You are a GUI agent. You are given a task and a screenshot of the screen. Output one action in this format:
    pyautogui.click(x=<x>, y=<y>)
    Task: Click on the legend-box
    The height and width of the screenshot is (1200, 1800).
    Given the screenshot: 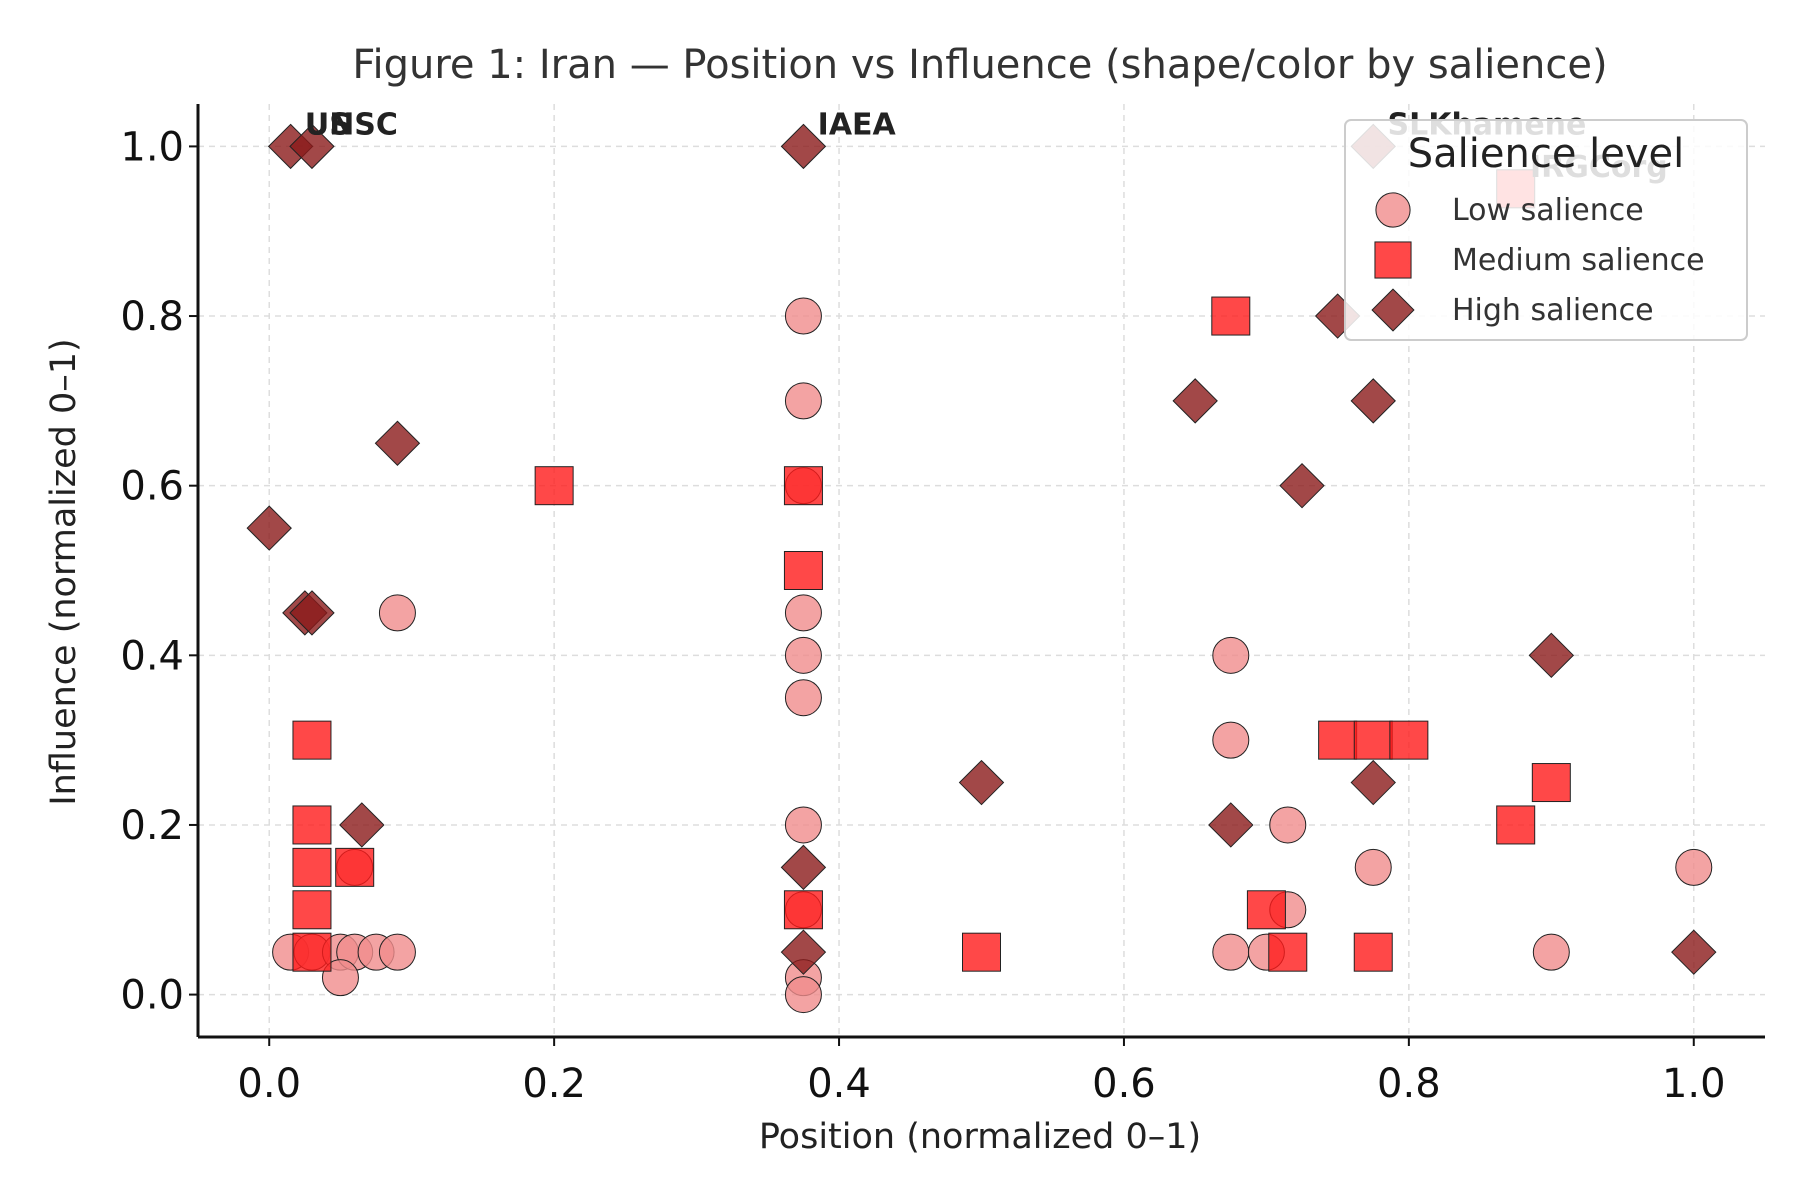 What is the action you would take?
    pyautogui.click(x=1546, y=230)
    